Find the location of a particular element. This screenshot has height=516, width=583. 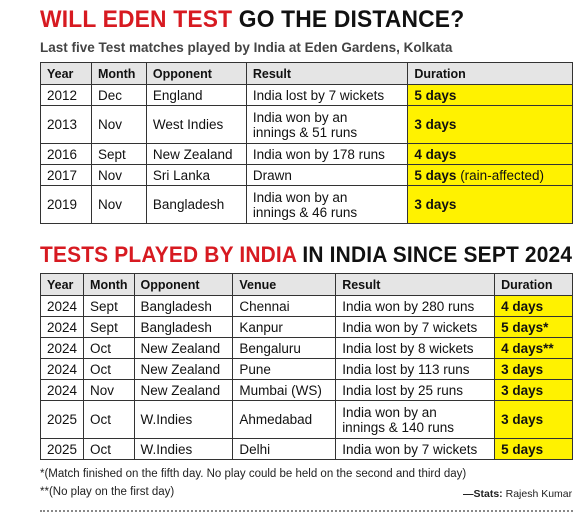

cell-result: India lost by 7 wickets is located at coordinates (327, 95).